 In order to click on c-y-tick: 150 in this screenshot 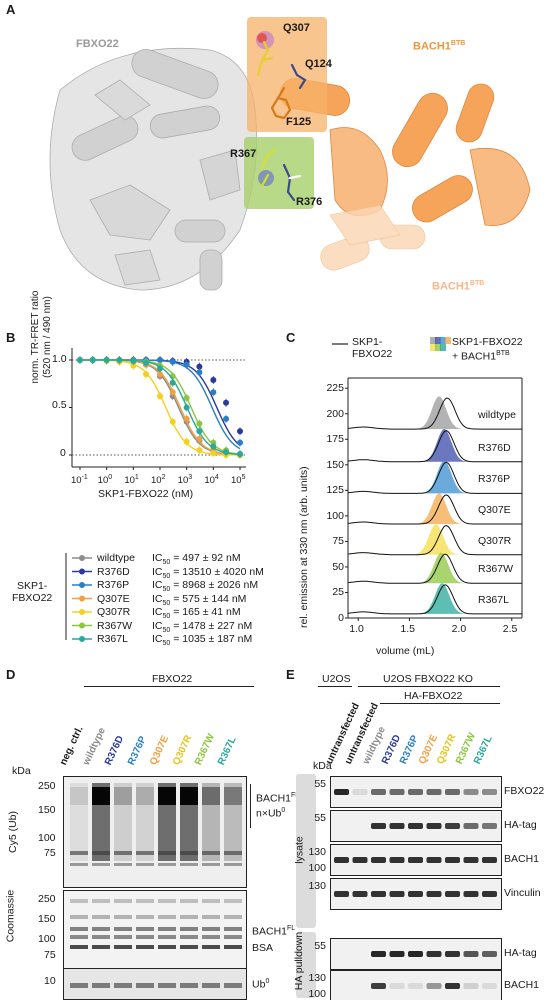, I will do `click(335, 464)`.